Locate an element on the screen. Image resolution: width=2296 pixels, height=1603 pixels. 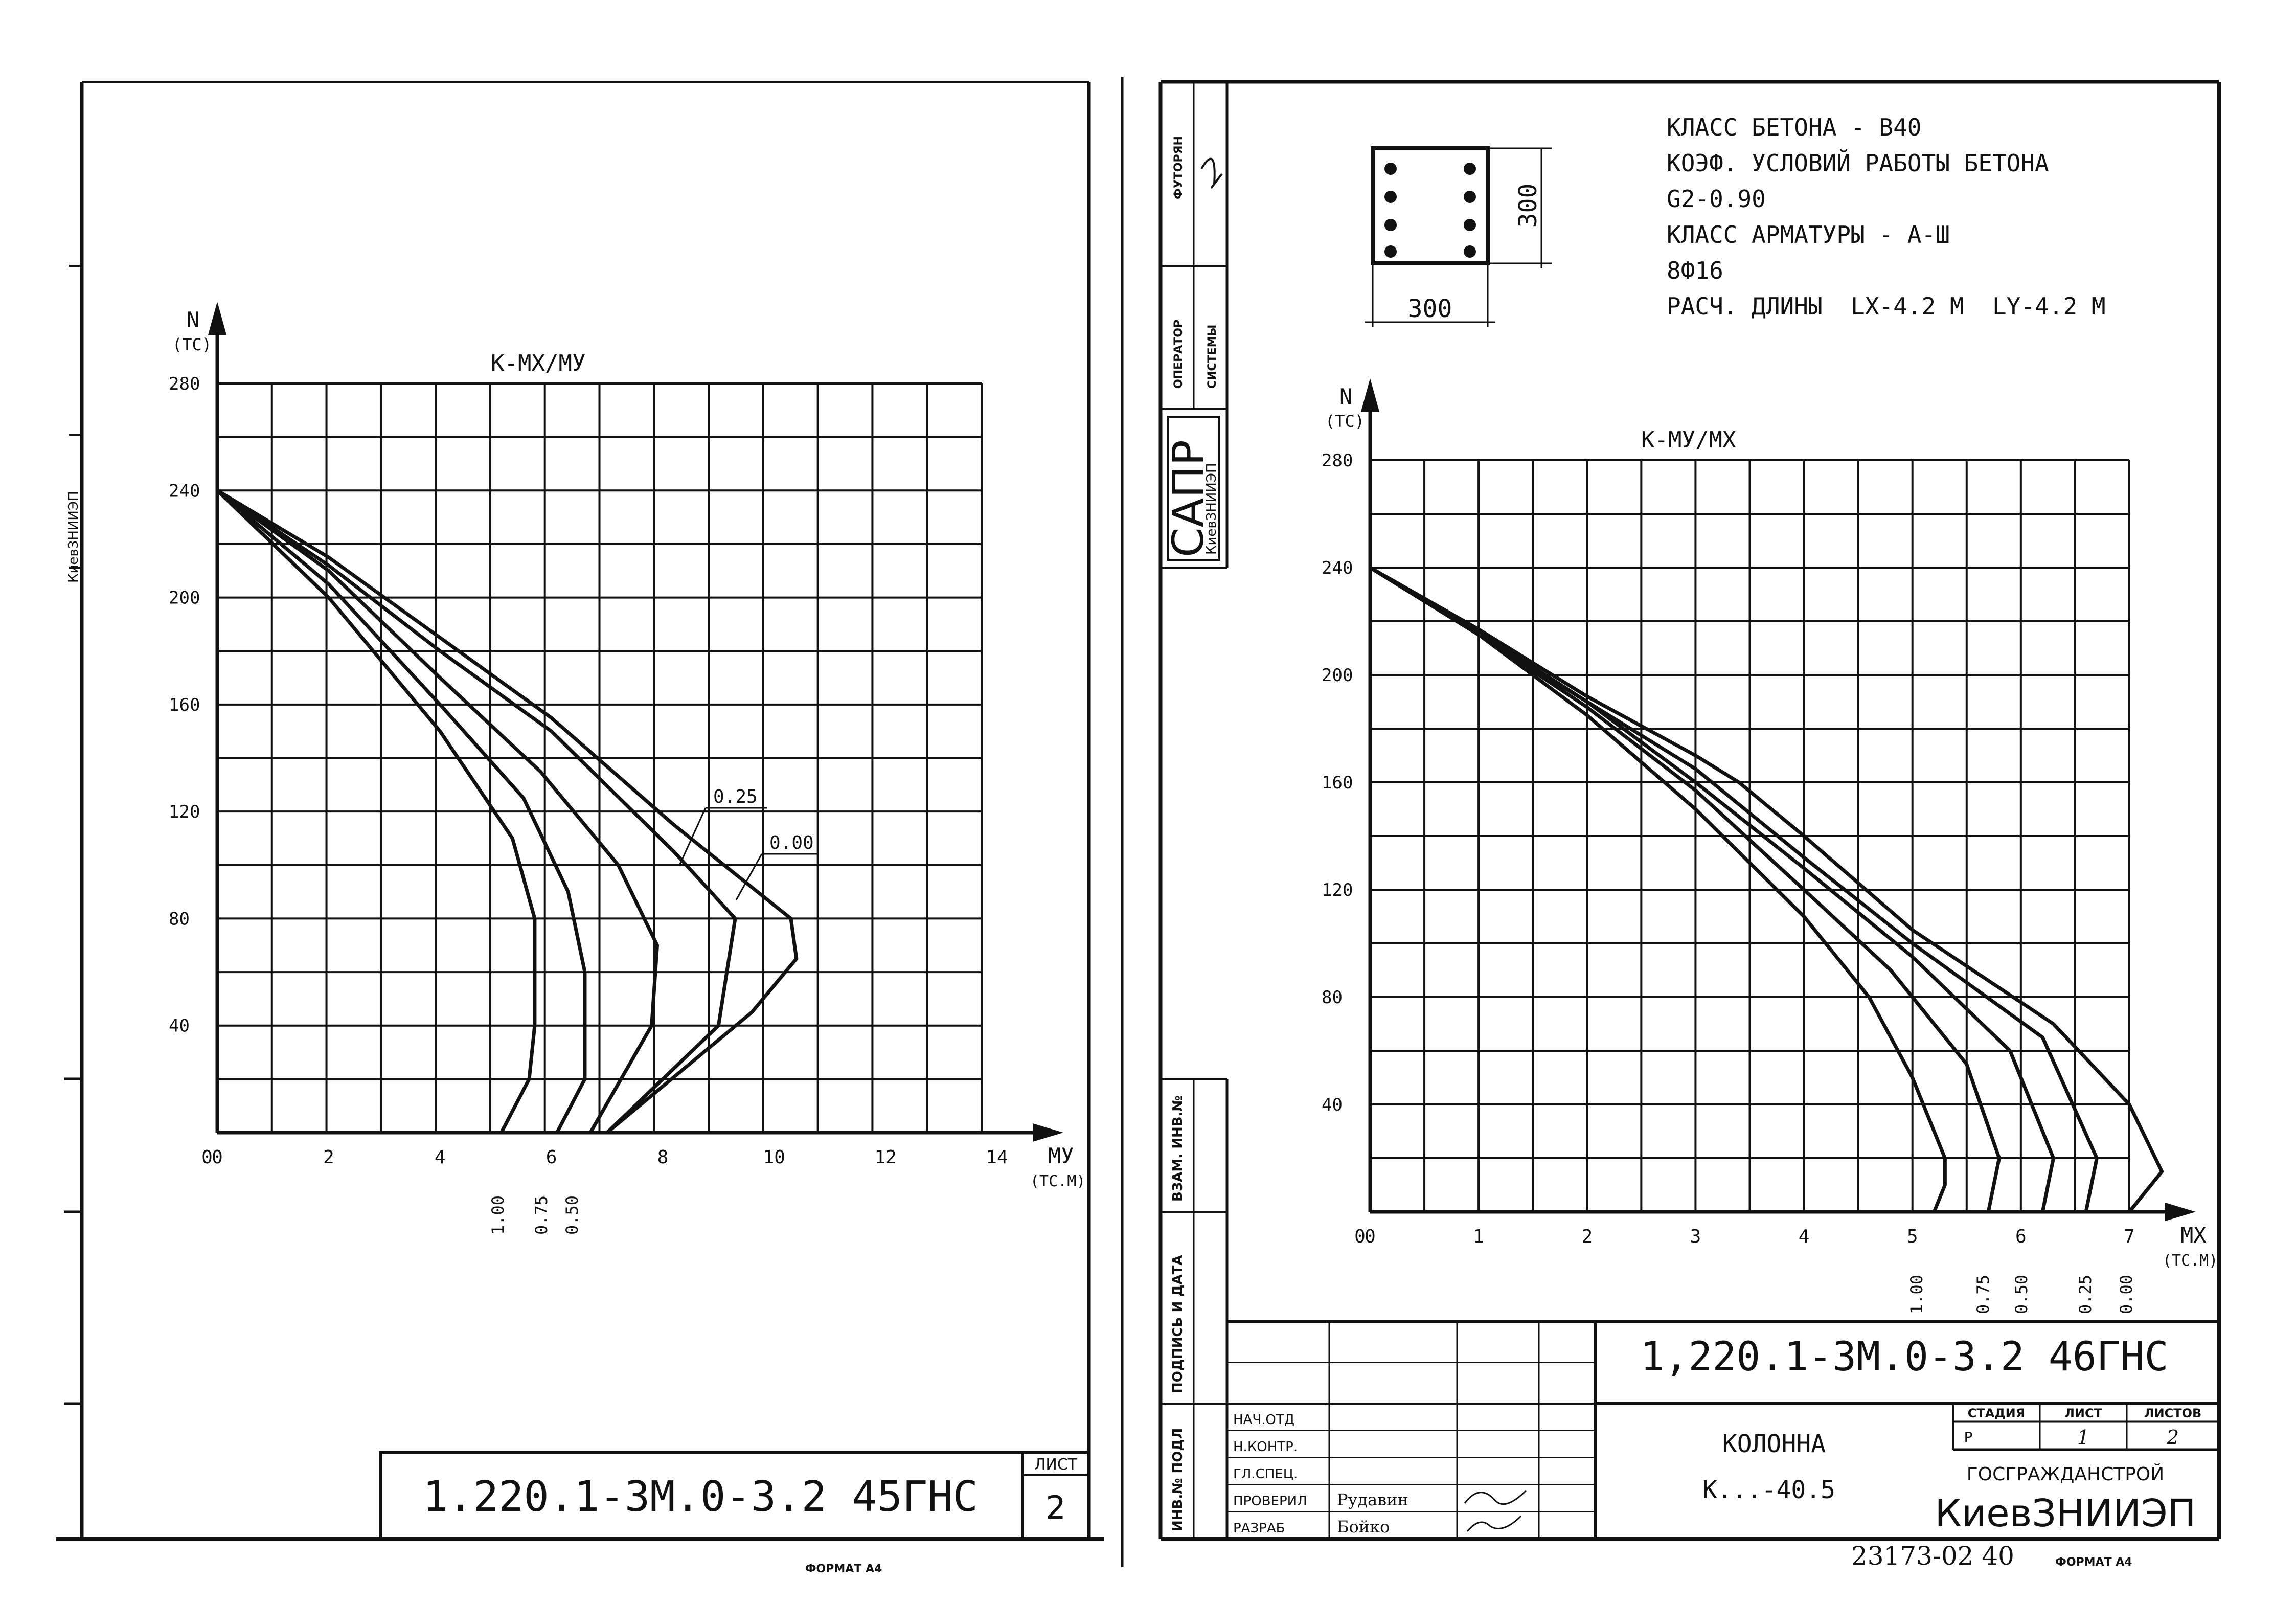
stamp-sheets-label: ЛИСТОВ is located at coordinates (2173, 1413).